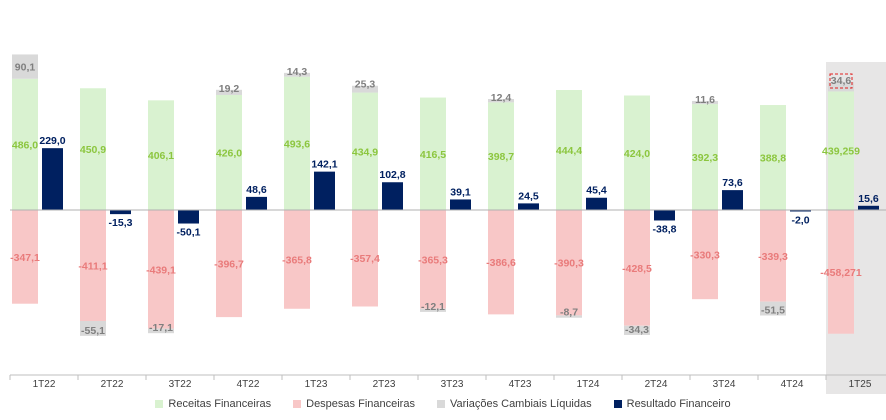  Describe the element at coordinates (528, 196) in the screenshot. I see `label-resultado: 24,5` at that location.